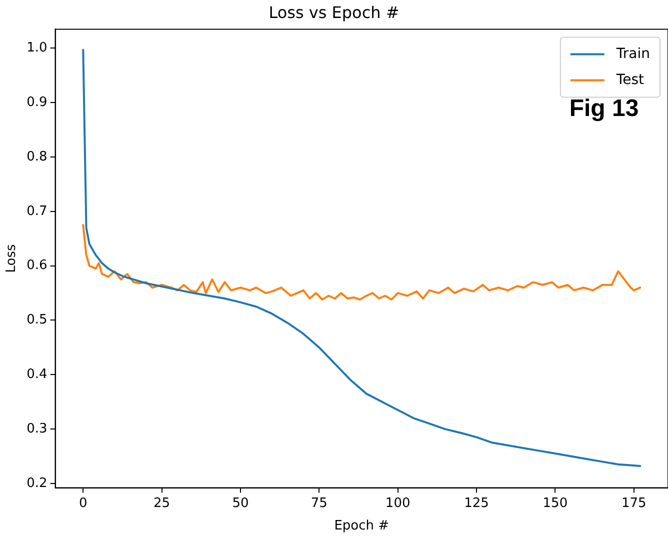  What do you see at coordinates (334, 12) in the screenshot?
I see `chart-title: Loss vs Epoch #` at bounding box center [334, 12].